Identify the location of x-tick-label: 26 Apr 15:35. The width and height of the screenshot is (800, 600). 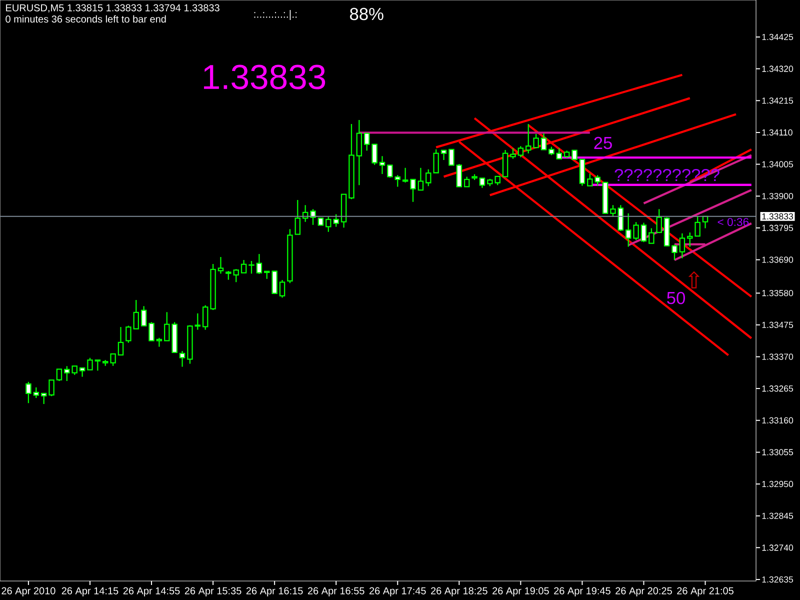
(213, 591).